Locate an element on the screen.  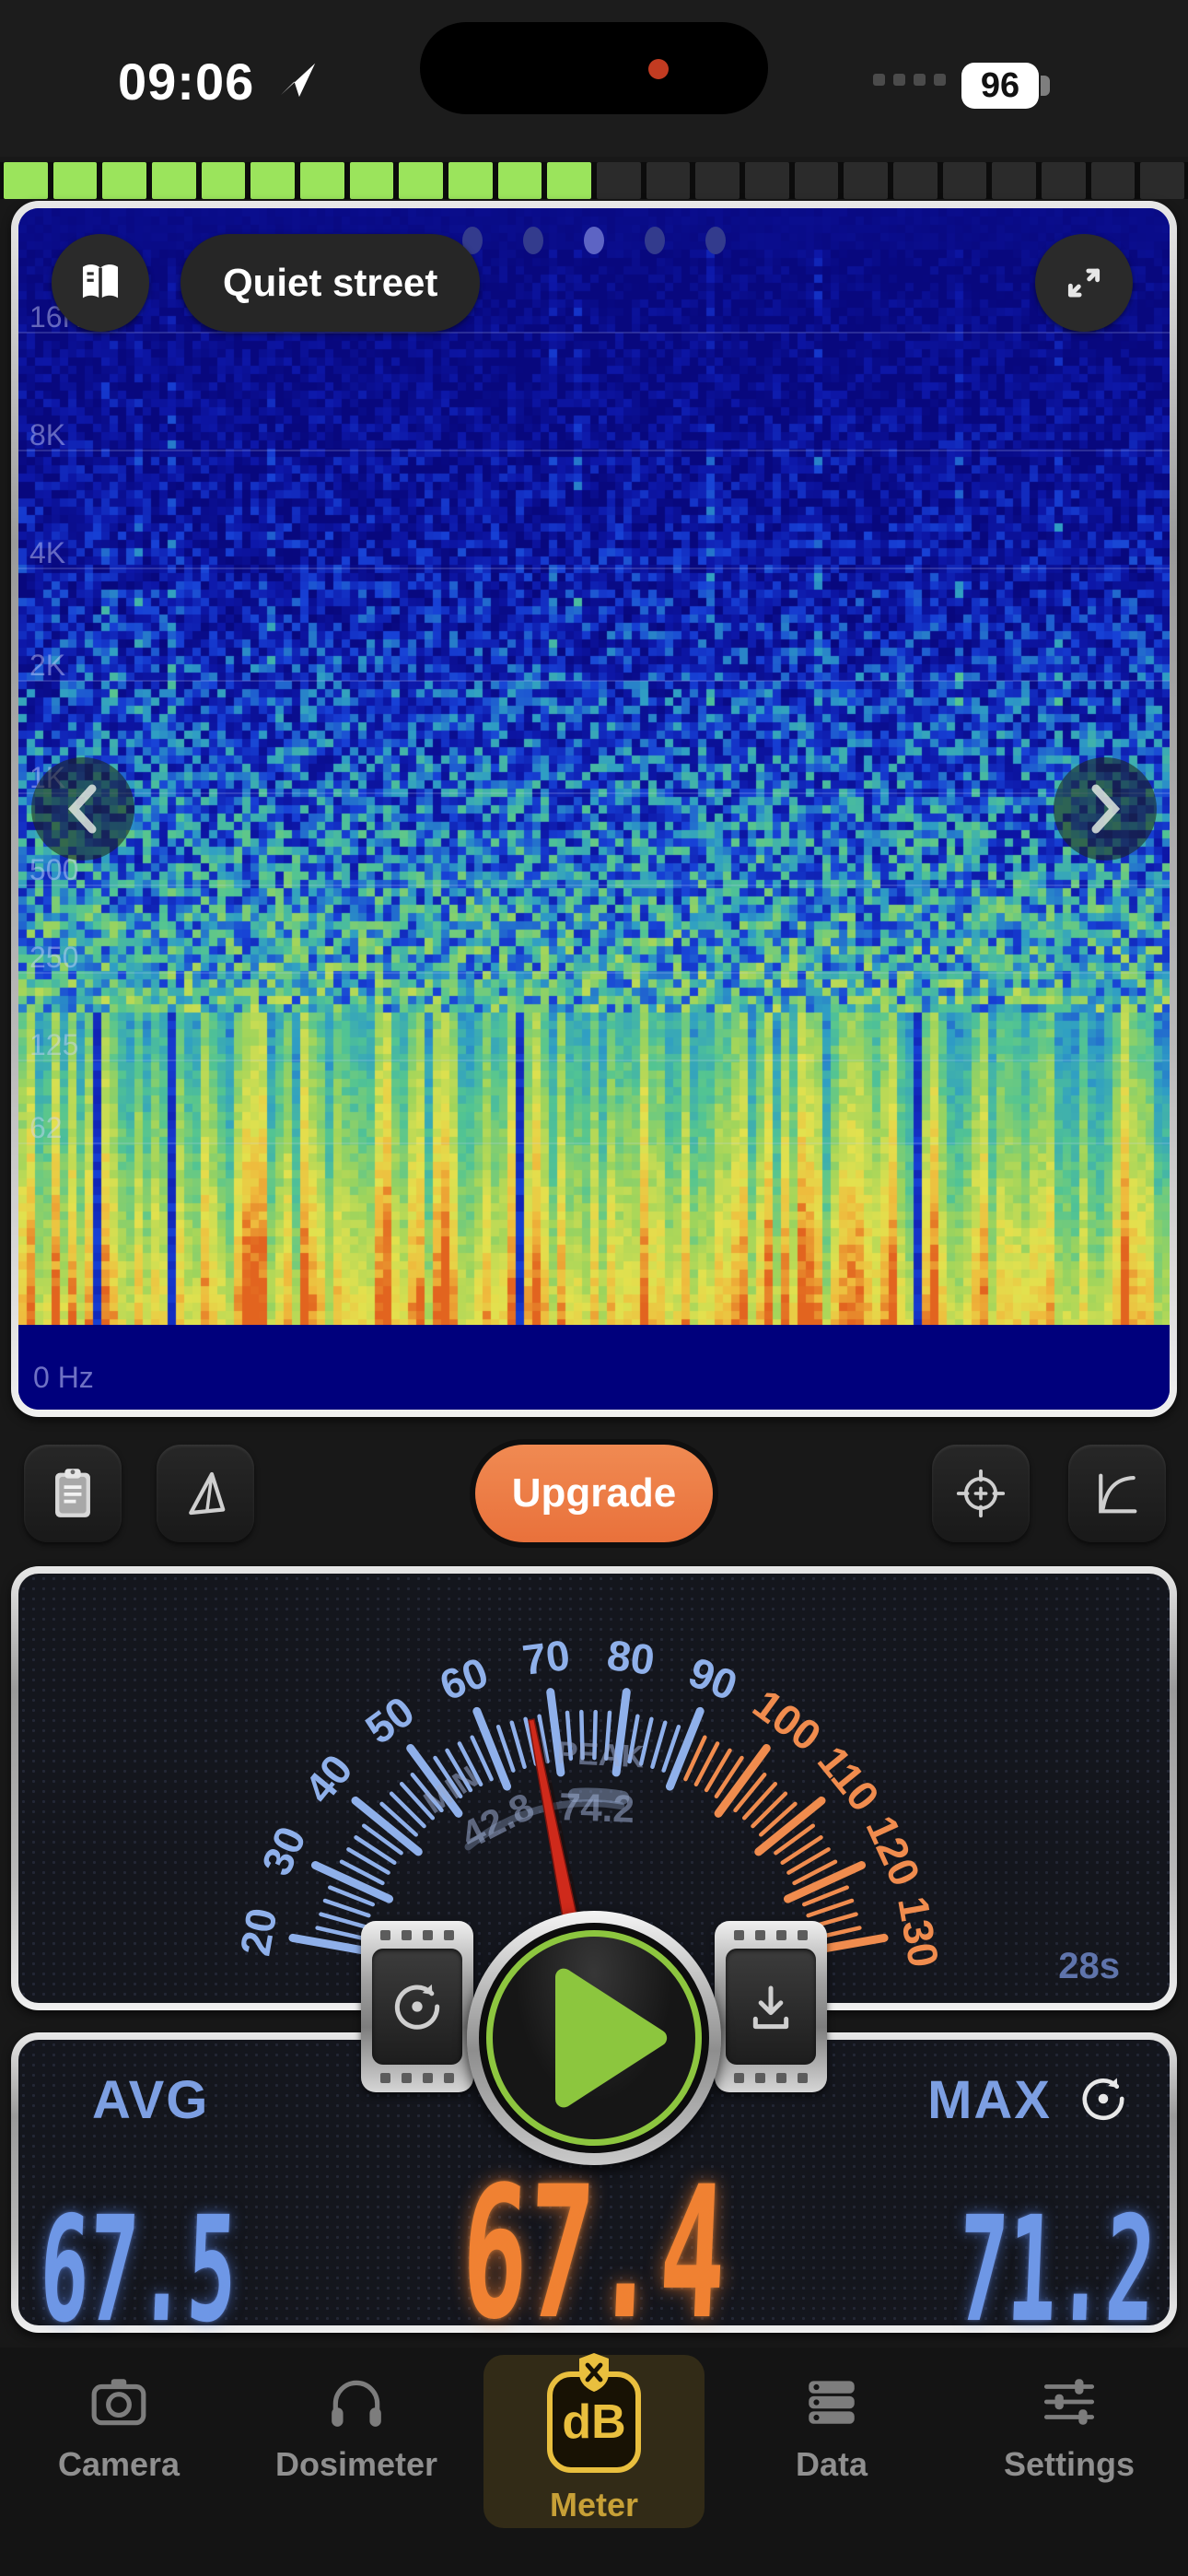
db-badge-icon: dB is located at coordinates (594, 2413).